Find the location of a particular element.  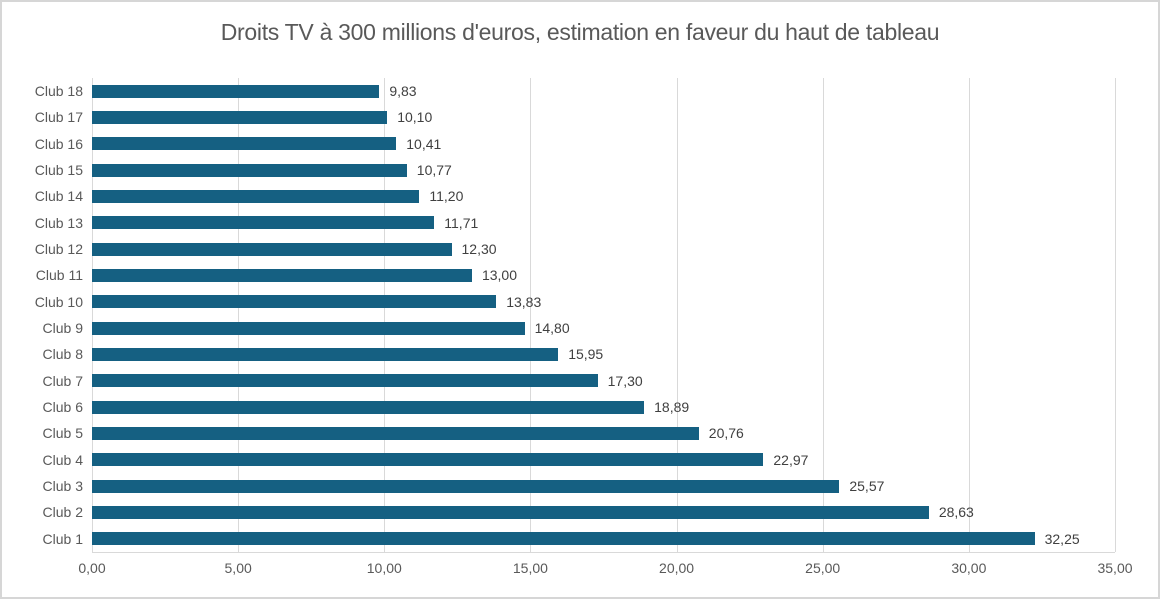

x-tick-label: 10,00 is located at coordinates (384, 568).